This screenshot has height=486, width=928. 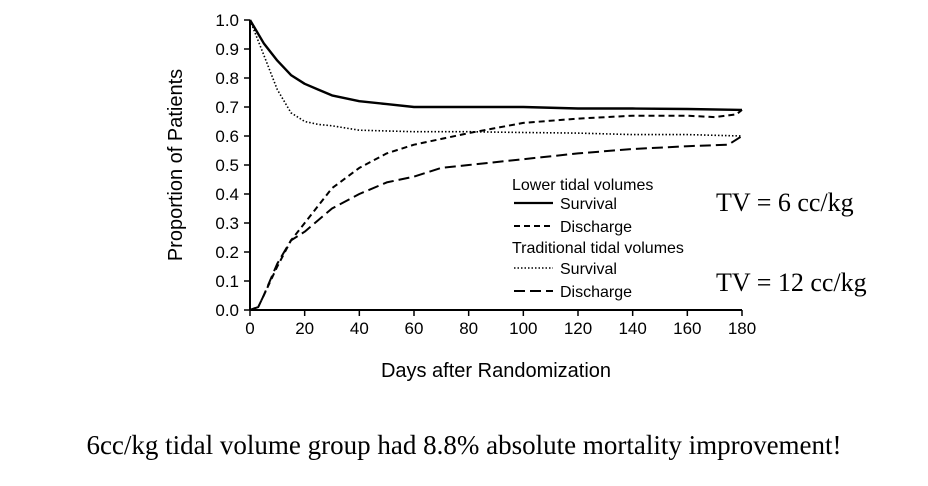 I want to click on y-tick-label: 0.8, so click(x=227, y=78).